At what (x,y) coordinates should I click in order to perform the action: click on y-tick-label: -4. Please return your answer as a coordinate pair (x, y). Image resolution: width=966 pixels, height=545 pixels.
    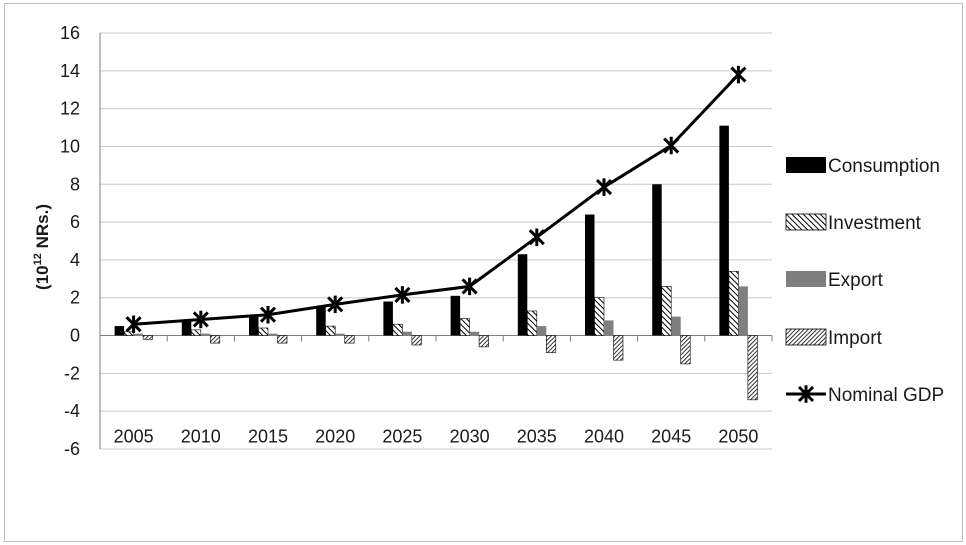
    Looking at the image, I should click on (72, 411).